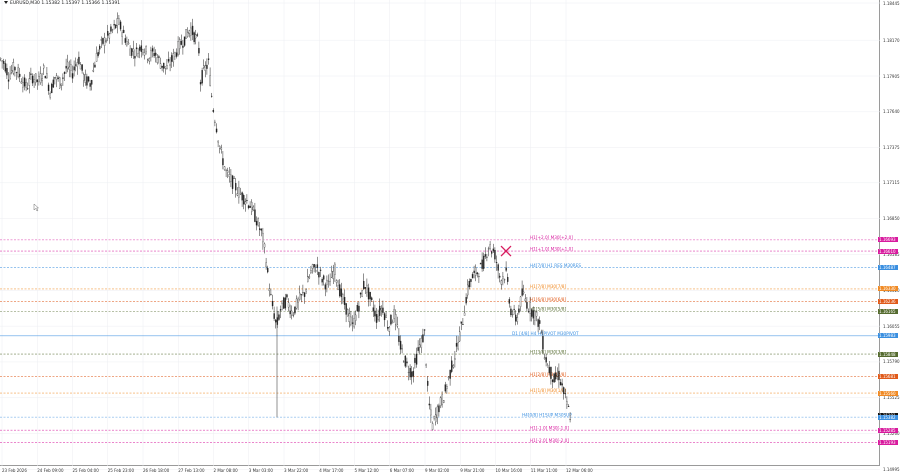 This screenshot has width=900, height=474. Describe the element at coordinates (888, 377) in the screenshot. I see `price-tag-badge: 1.15681` at that location.